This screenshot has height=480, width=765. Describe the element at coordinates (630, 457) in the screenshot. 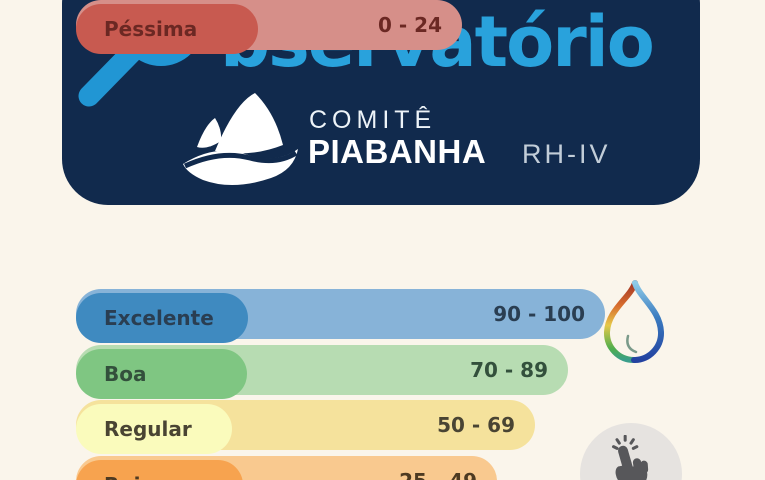

I see `tap-hand-icon` at that location.